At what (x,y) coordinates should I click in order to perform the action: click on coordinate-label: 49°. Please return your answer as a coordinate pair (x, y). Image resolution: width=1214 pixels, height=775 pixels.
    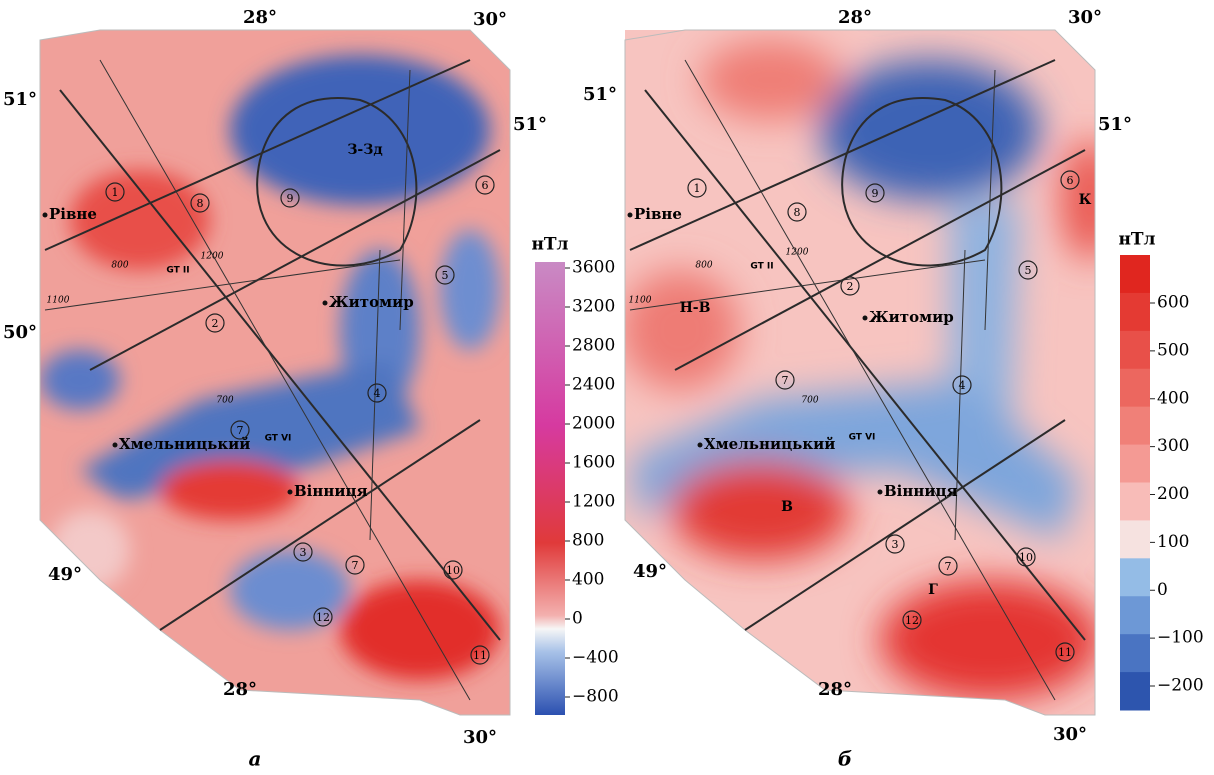
    Looking at the image, I should click on (65, 574).